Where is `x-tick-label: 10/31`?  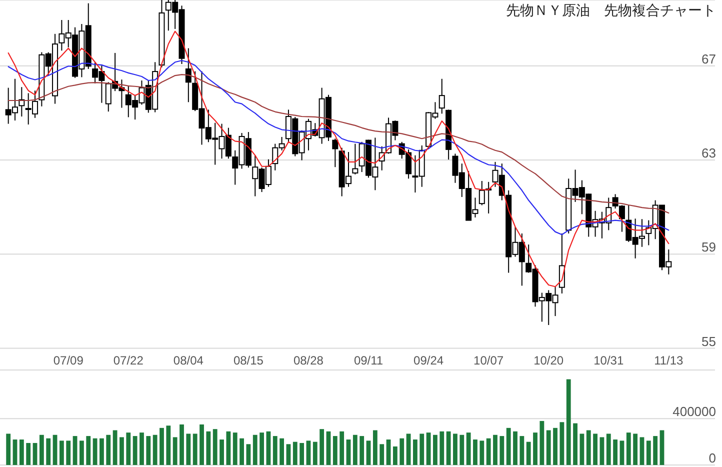 x-tick-label: 10/31 is located at coordinates (609, 360).